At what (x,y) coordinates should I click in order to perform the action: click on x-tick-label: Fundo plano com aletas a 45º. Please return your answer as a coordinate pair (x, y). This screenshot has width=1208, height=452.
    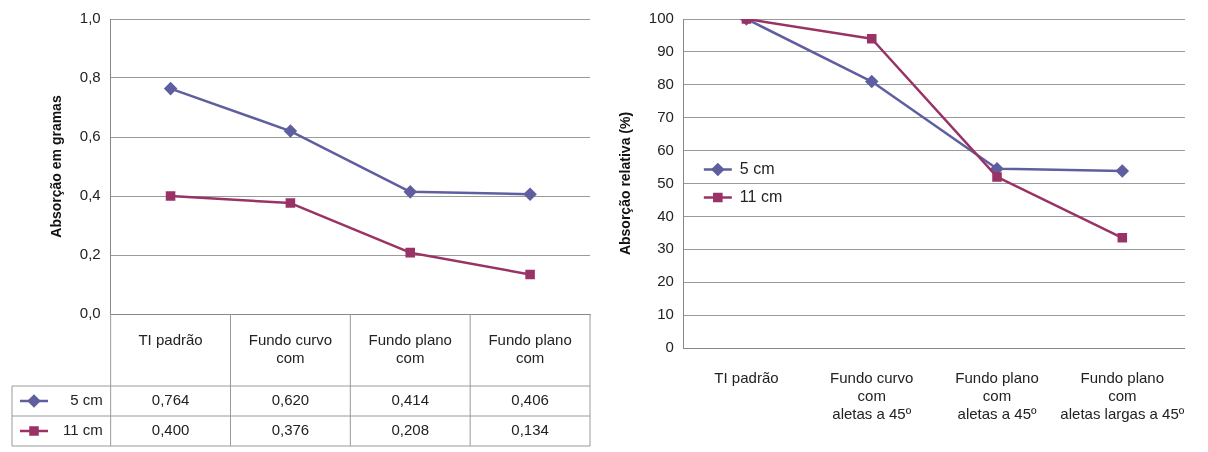
    Looking at the image, I should click on (997, 396).